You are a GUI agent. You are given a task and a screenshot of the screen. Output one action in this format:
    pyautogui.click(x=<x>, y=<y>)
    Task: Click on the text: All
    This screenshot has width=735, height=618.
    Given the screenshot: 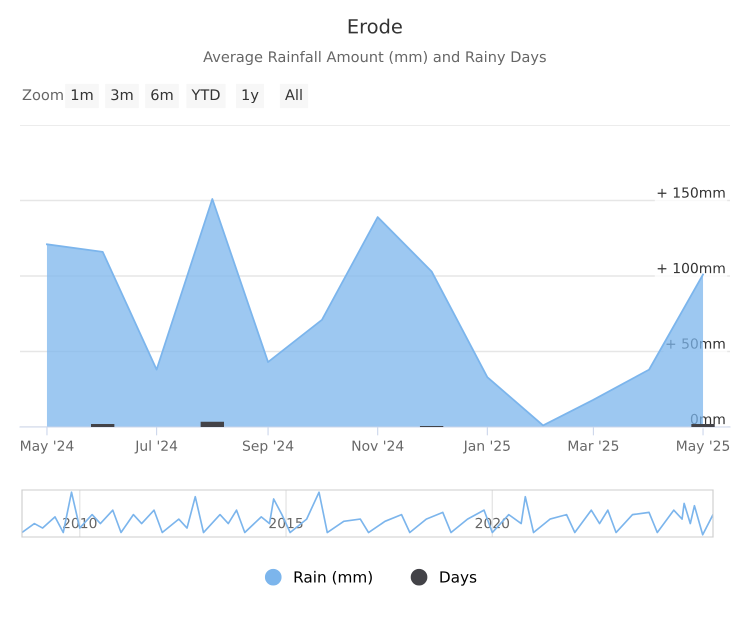 What is the action you would take?
    pyautogui.click(x=293, y=94)
    